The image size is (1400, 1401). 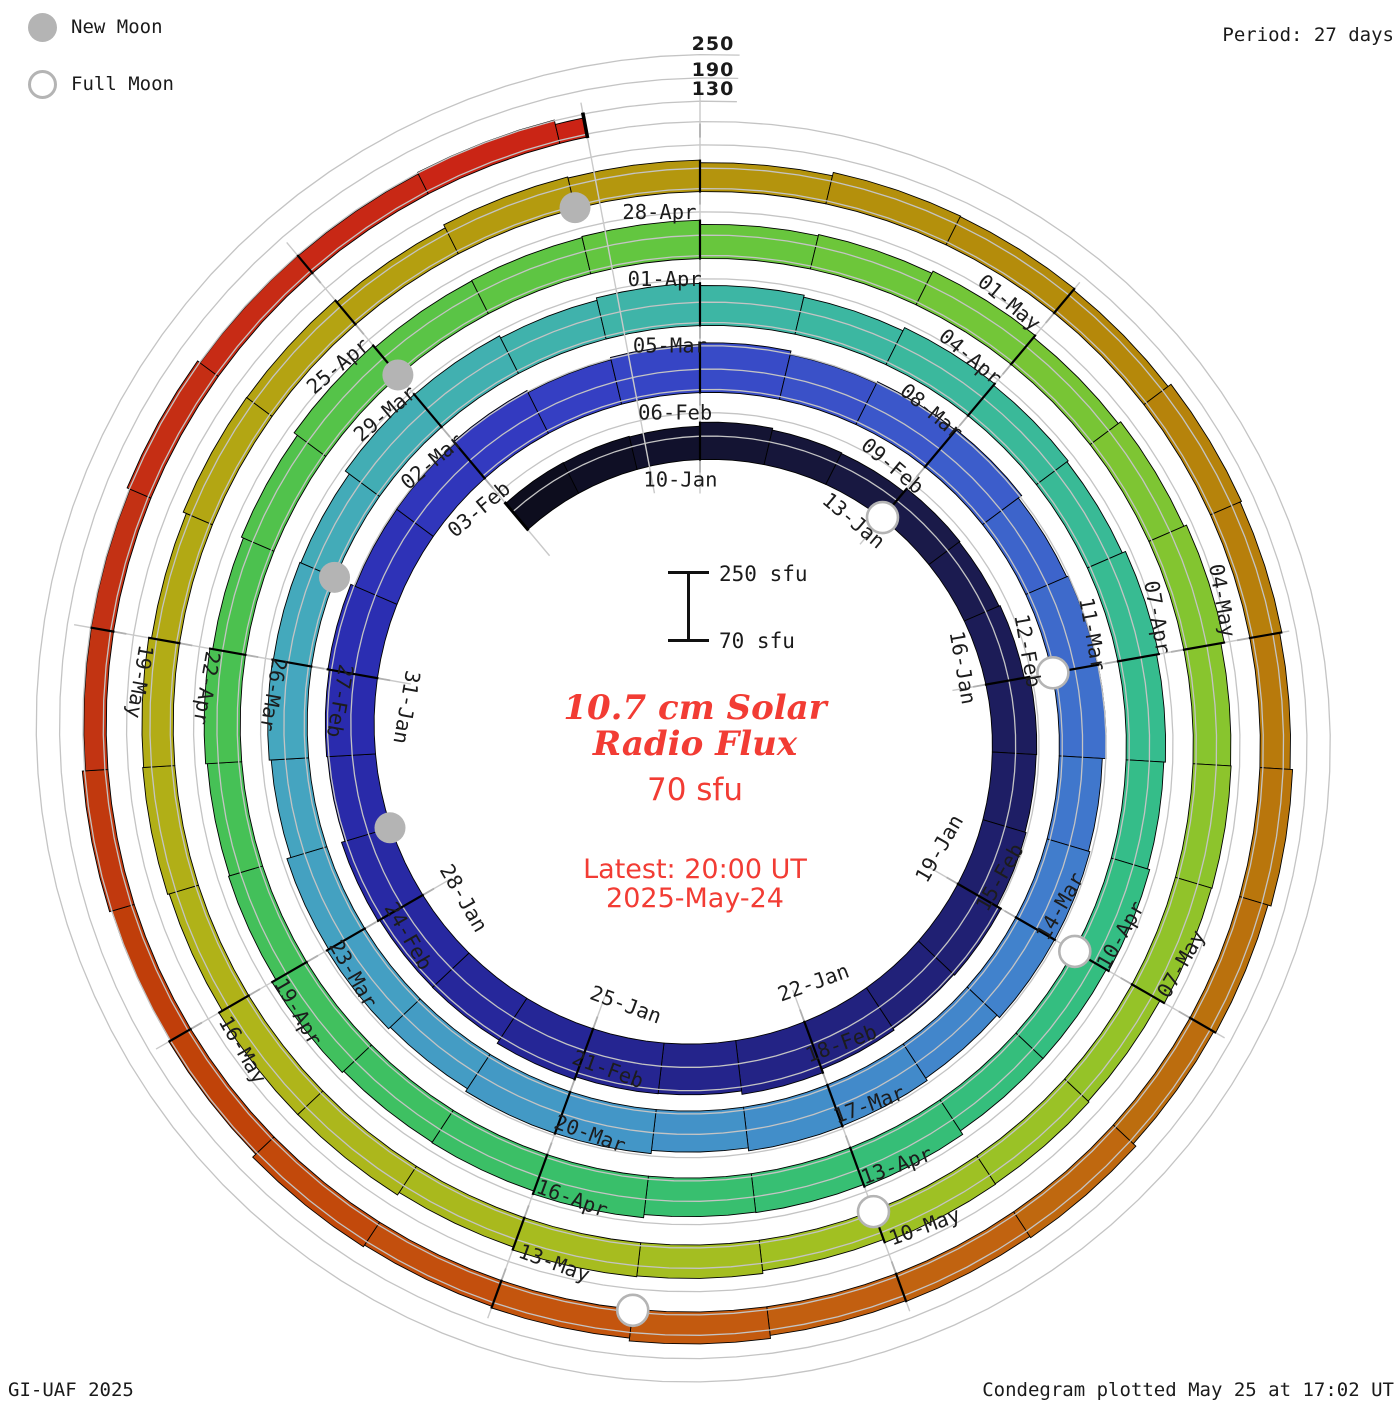 I want to click on period-label: Period: 27 days, so click(x=1308, y=35).